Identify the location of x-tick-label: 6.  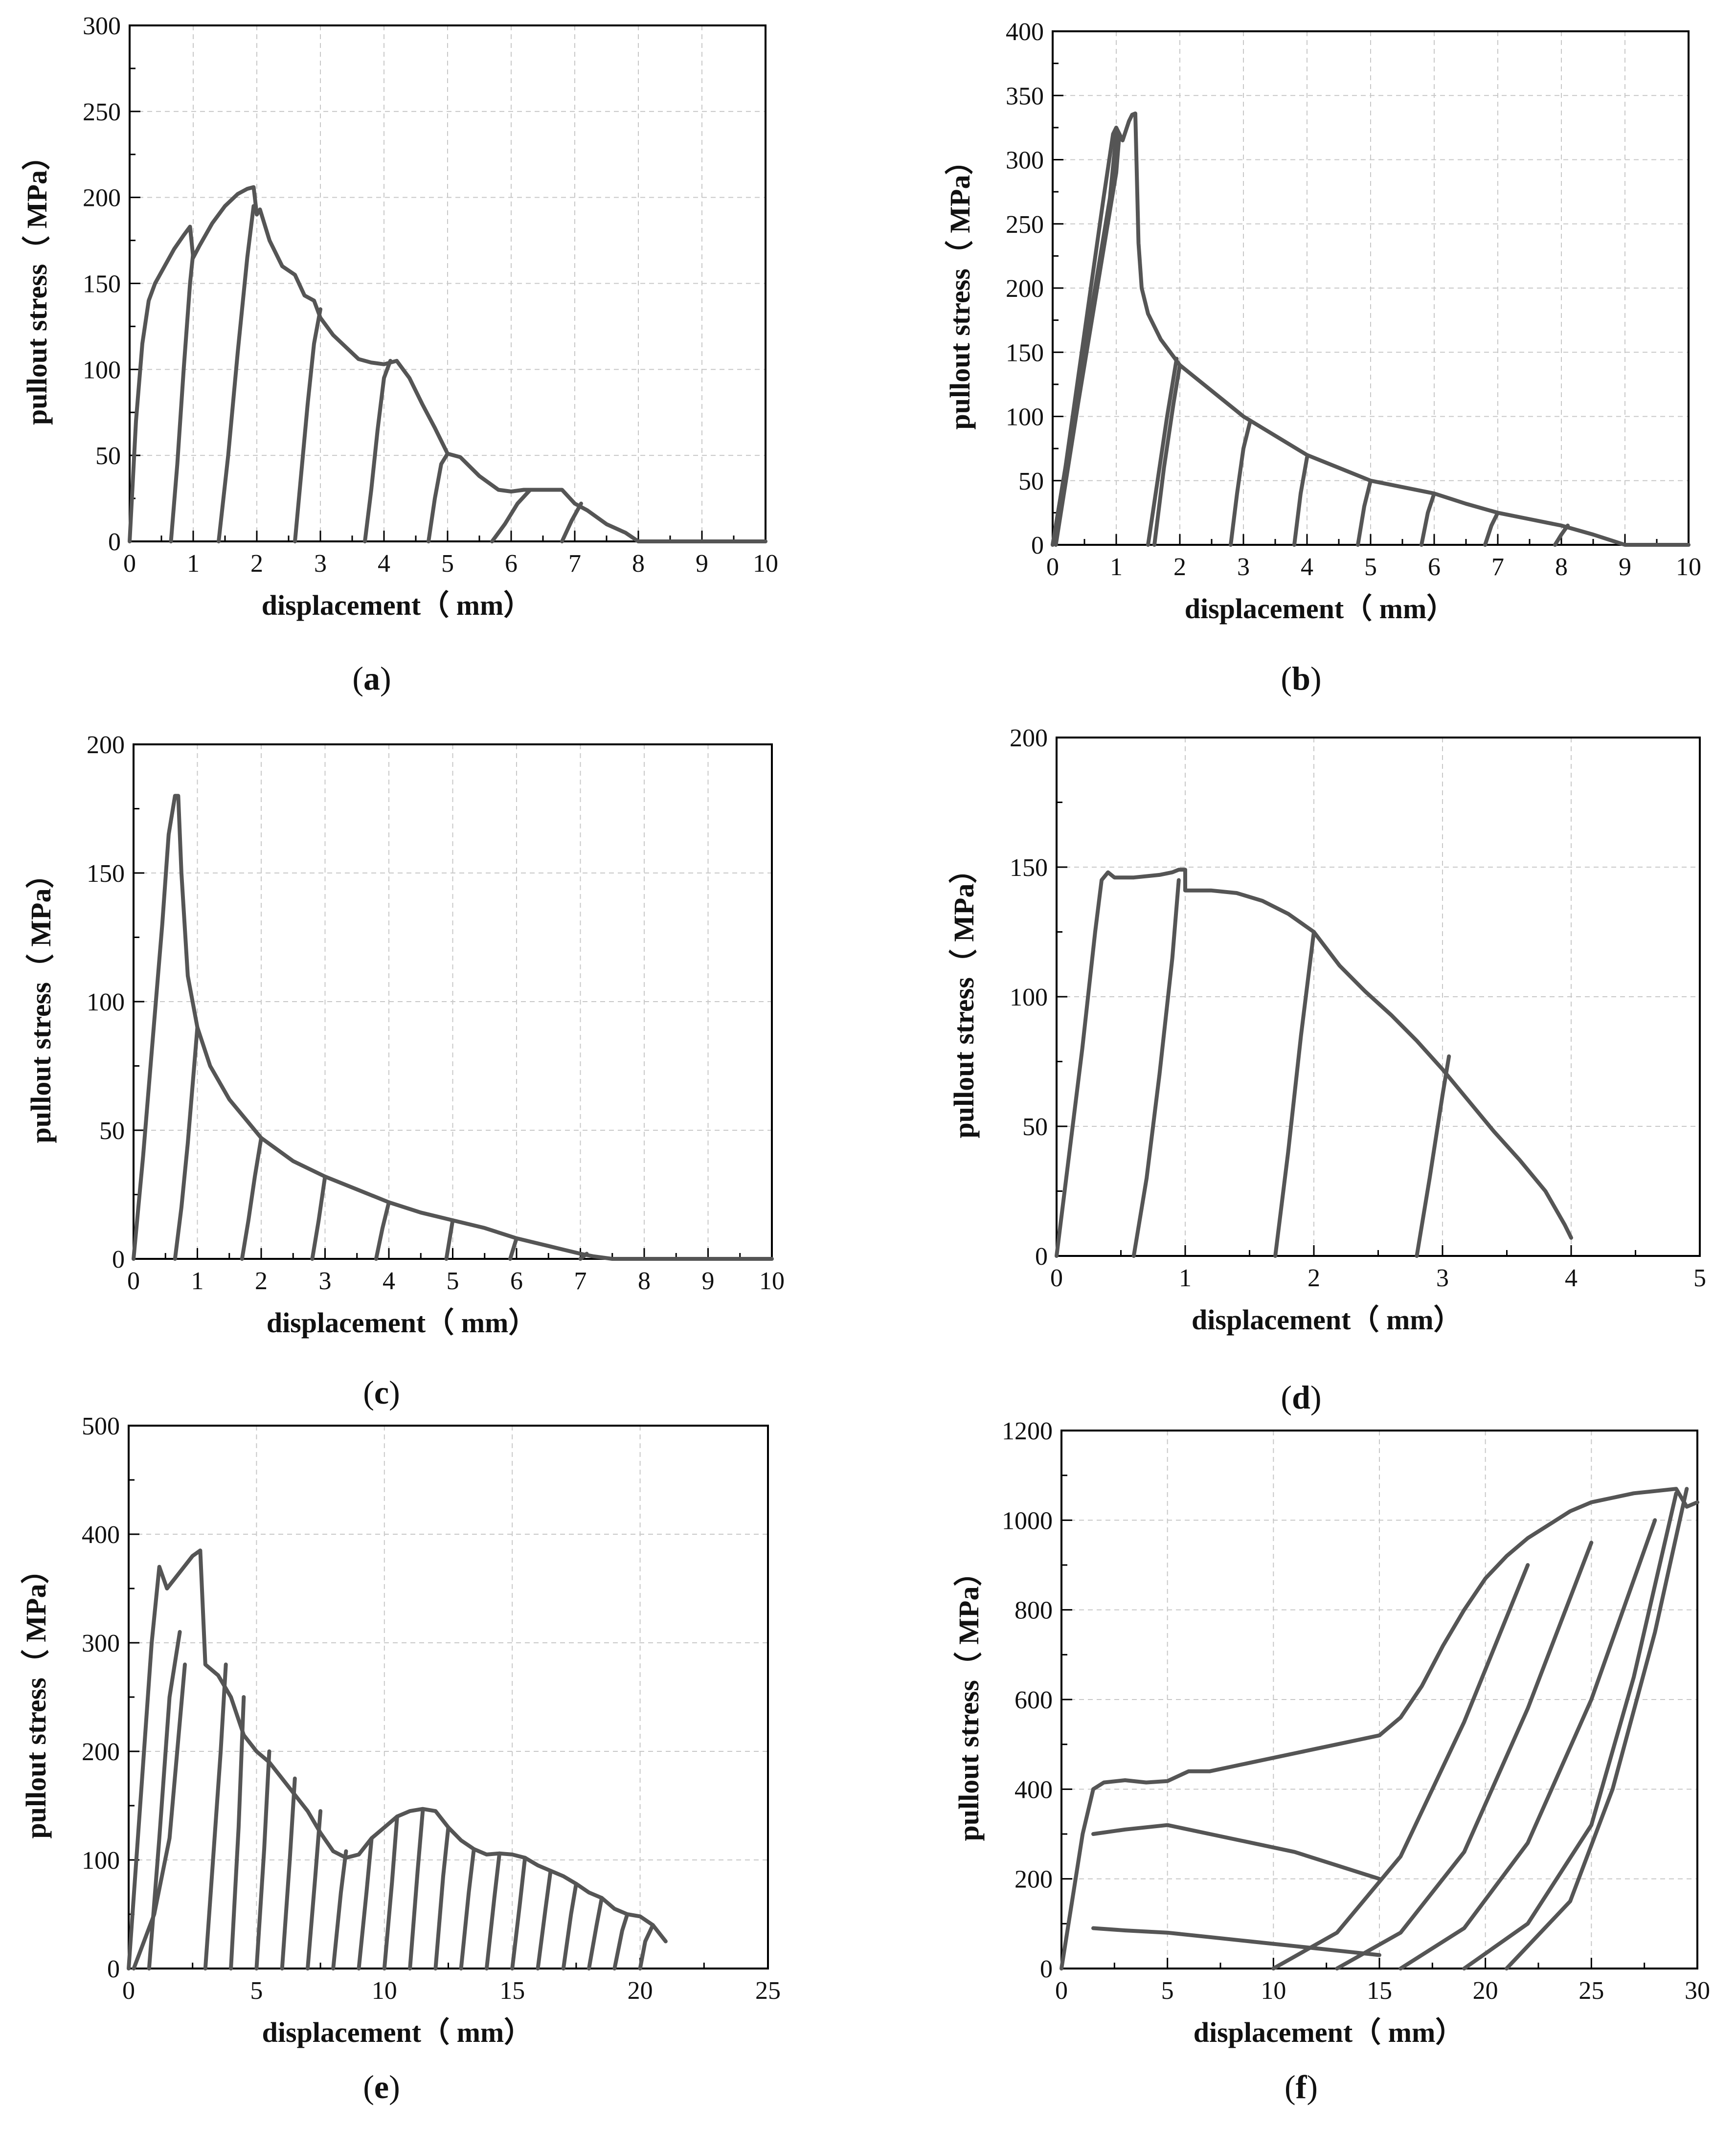
(1434, 567).